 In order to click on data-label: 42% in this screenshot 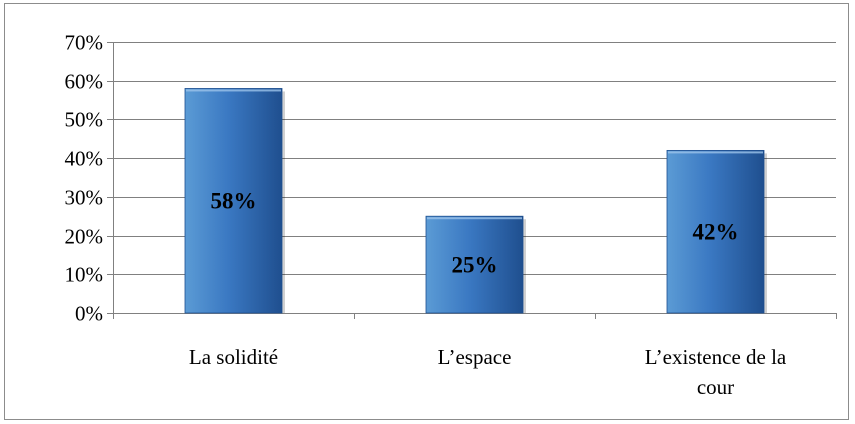, I will do `click(716, 232)`.